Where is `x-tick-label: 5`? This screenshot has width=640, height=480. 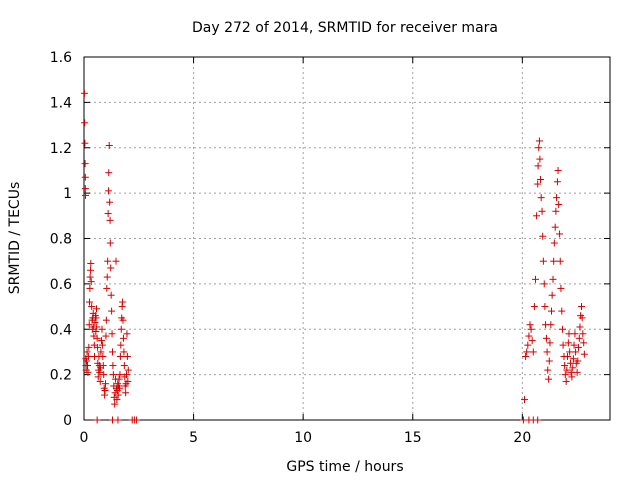 x-tick-label: 5 is located at coordinates (193, 438).